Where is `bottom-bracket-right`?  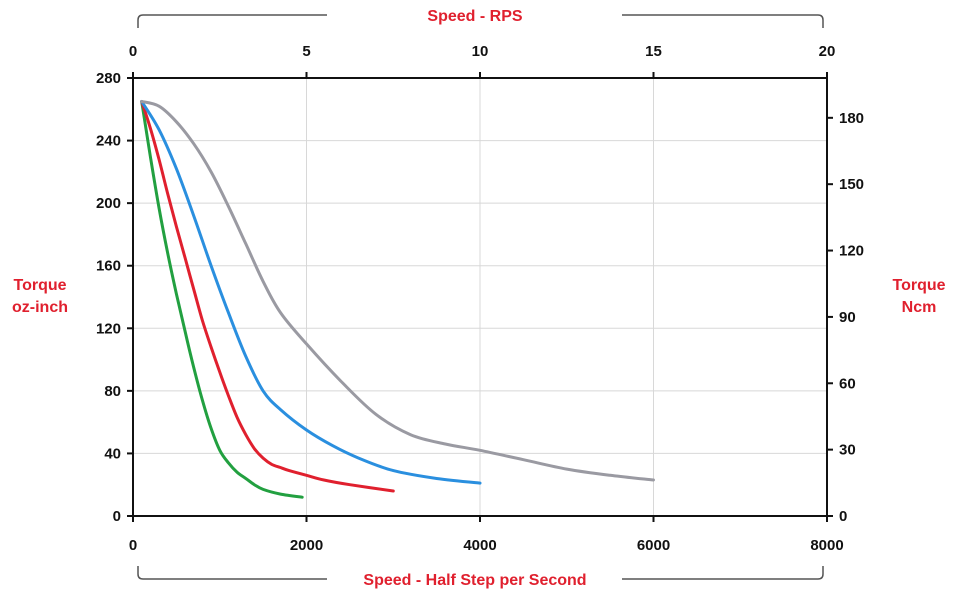 bottom-bracket-right is located at coordinates (723, 573).